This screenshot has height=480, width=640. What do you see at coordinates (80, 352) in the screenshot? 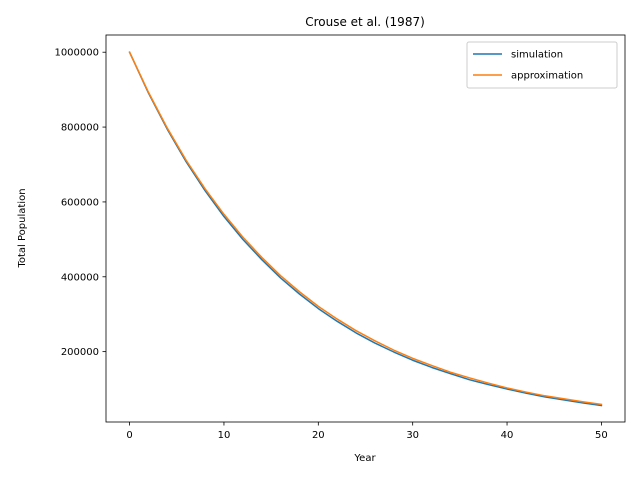
I see `y-tick-label: 200000` at bounding box center [80, 352].